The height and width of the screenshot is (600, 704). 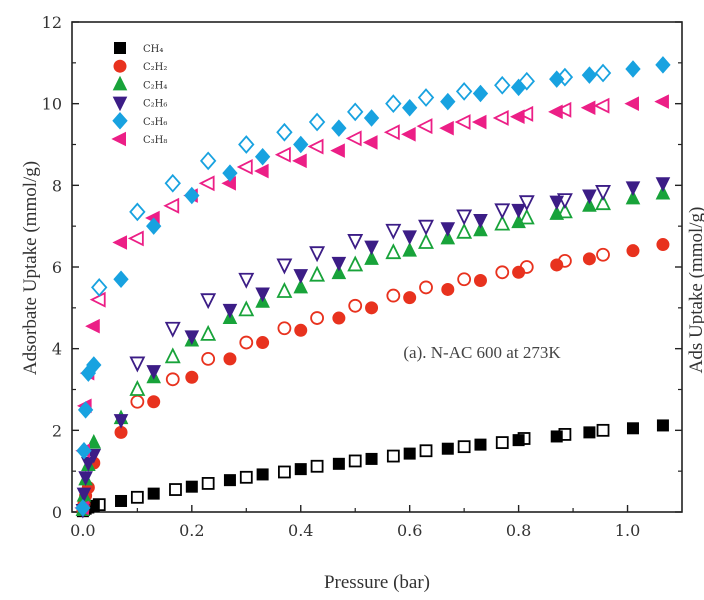 What do you see at coordinates (377, 582) in the screenshot?
I see `x-axis-title: Pressure (bar)` at bounding box center [377, 582].